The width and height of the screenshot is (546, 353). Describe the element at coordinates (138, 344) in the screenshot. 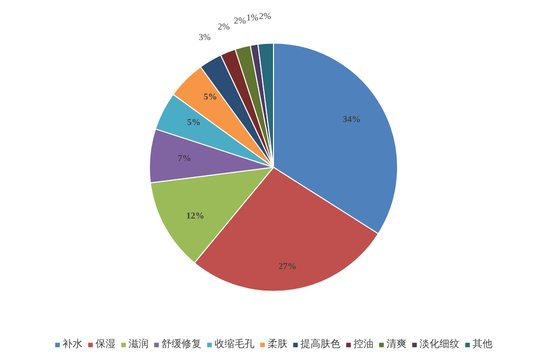

I see `legend-label: 滋润` at that location.